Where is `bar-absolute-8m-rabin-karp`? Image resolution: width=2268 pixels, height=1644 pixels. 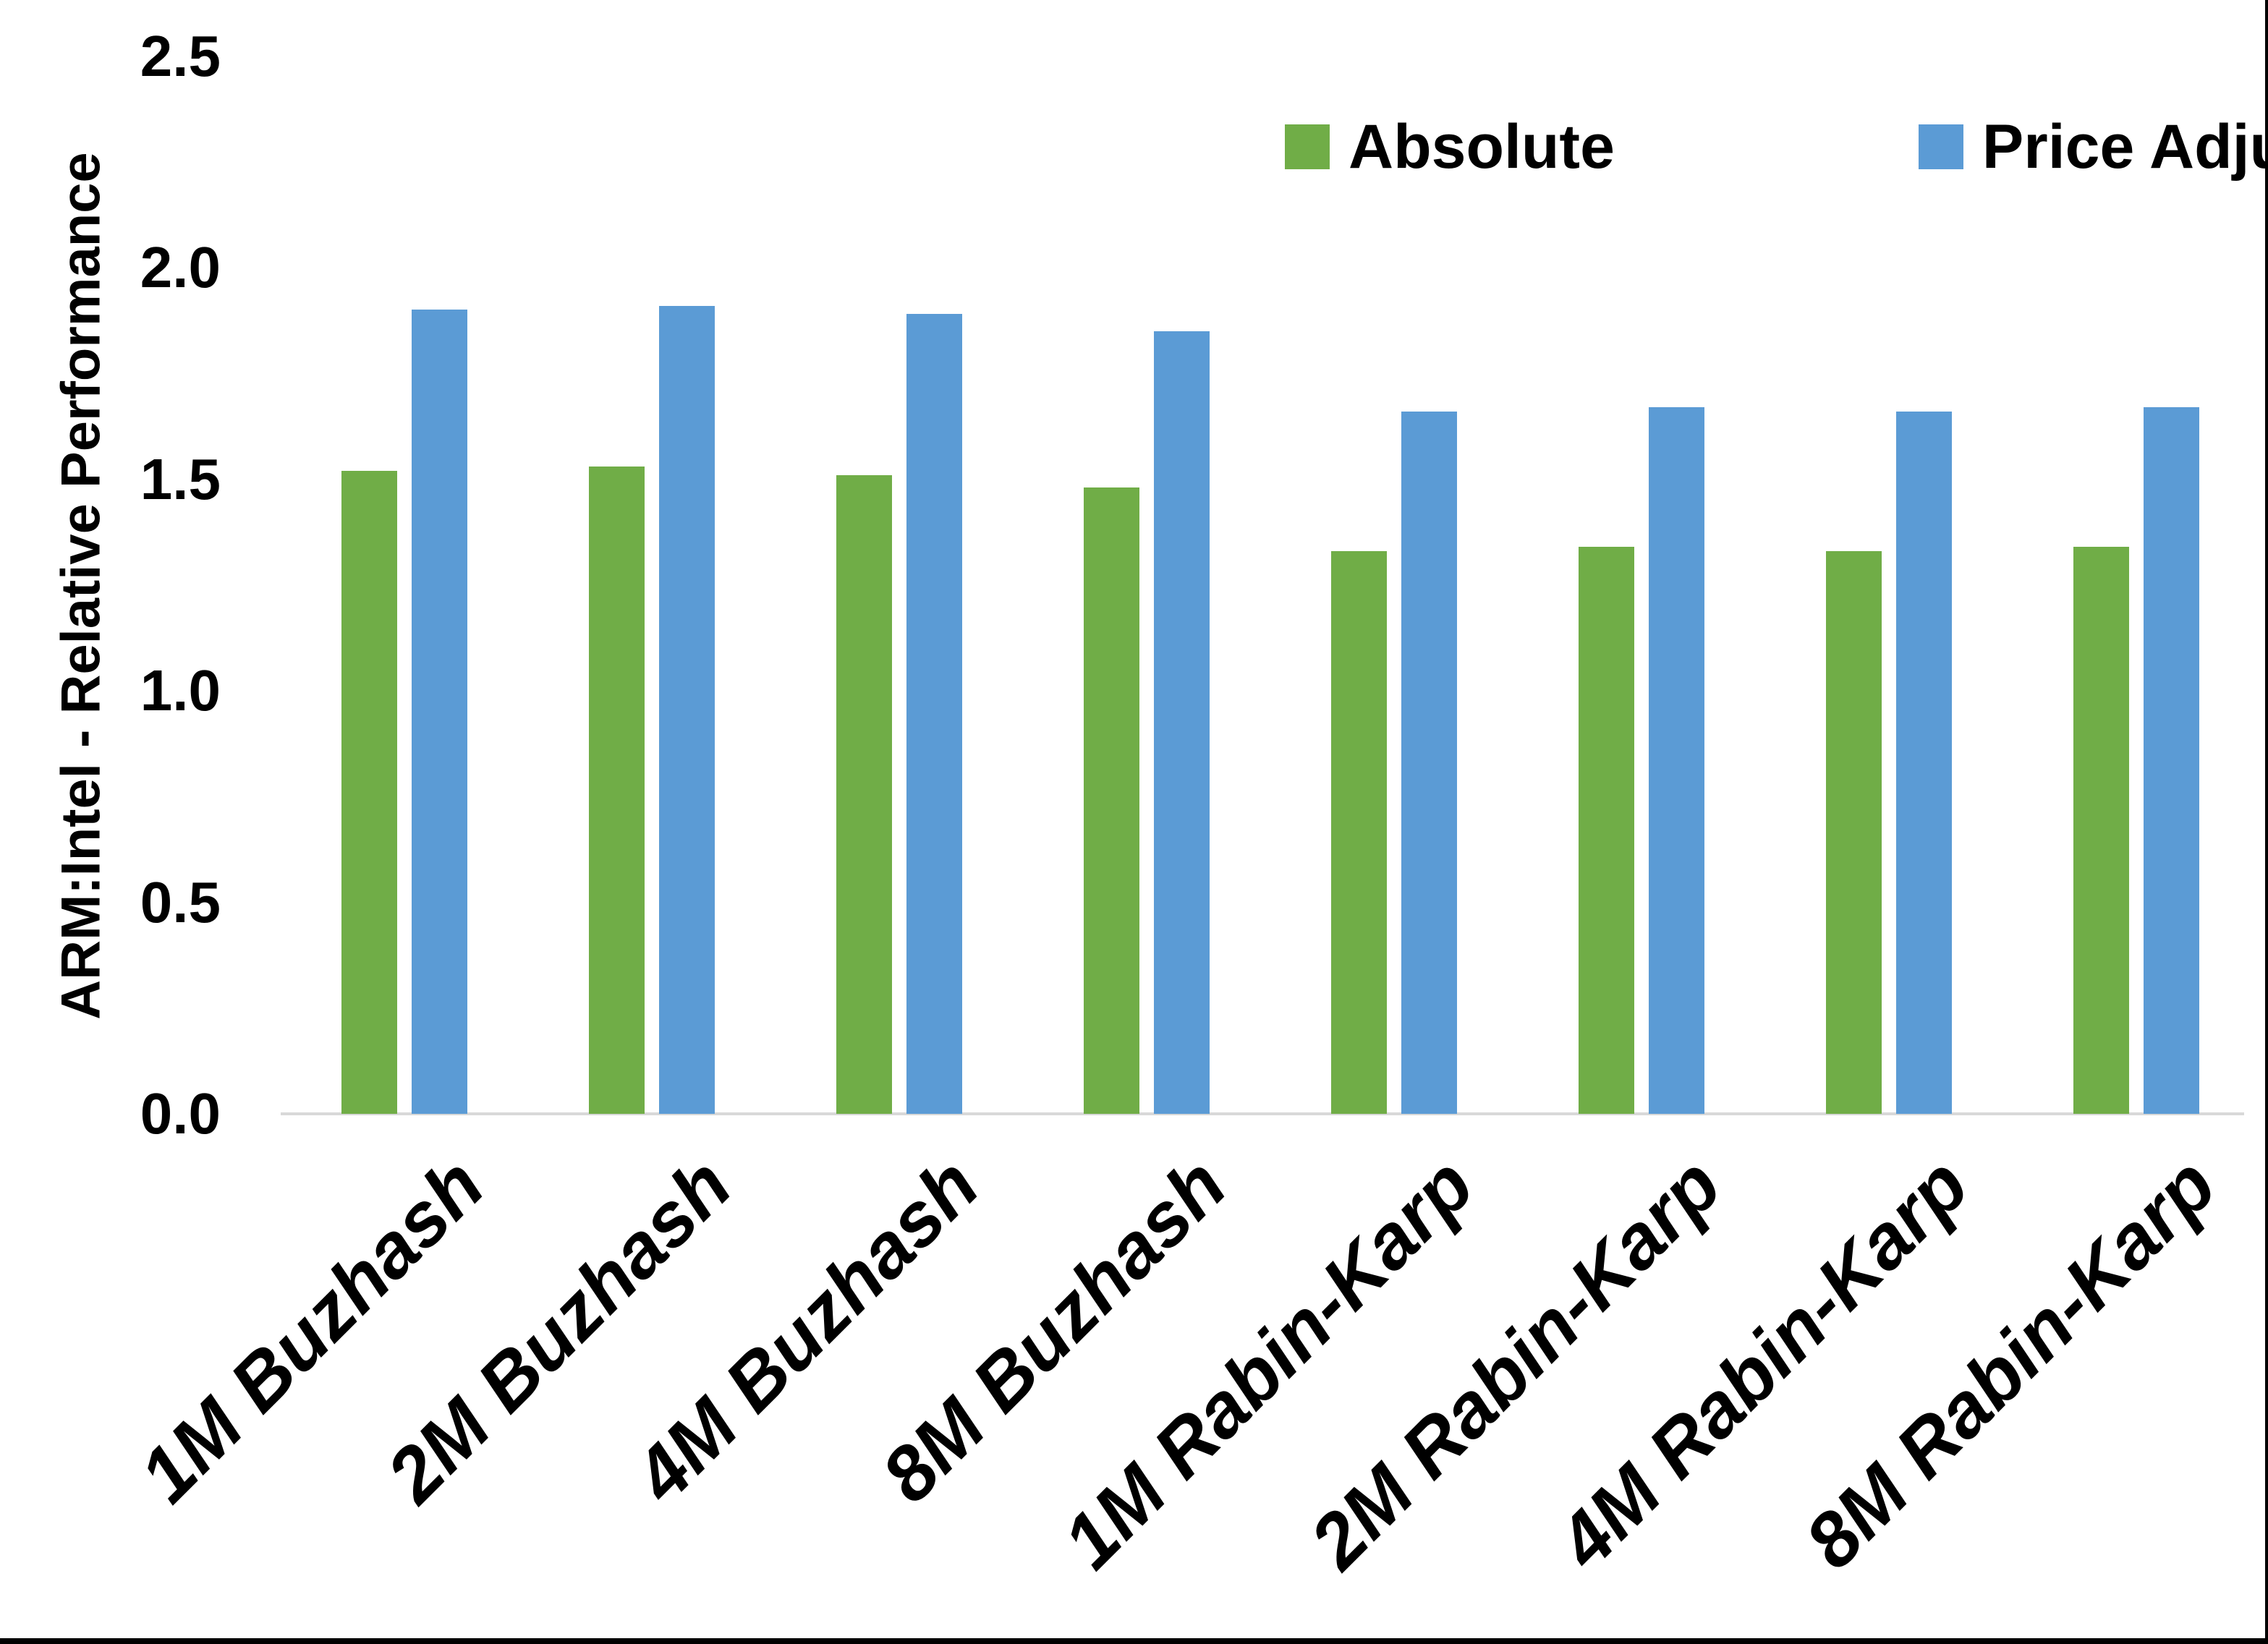 bar-absolute-8m-rabin-karp is located at coordinates (2101, 830).